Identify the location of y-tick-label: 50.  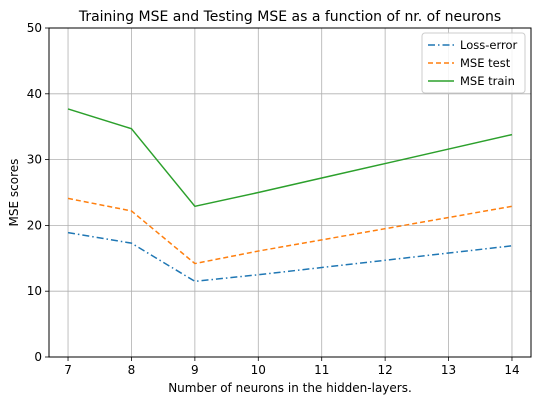
(34, 28).